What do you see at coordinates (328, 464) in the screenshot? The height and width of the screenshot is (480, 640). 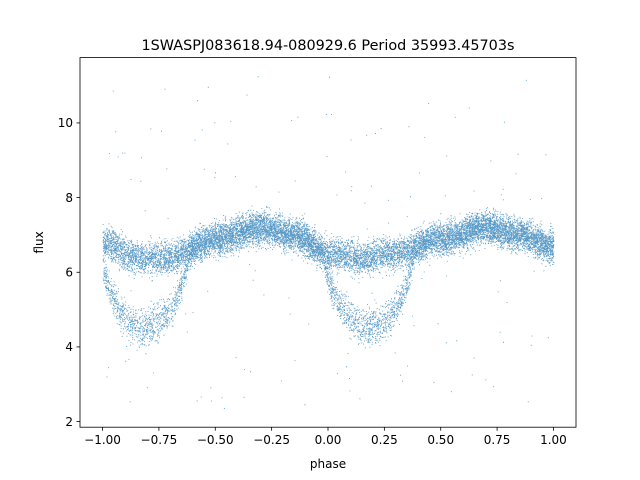 I see `x-axis-label: phase` at bounding box center [328, 464].